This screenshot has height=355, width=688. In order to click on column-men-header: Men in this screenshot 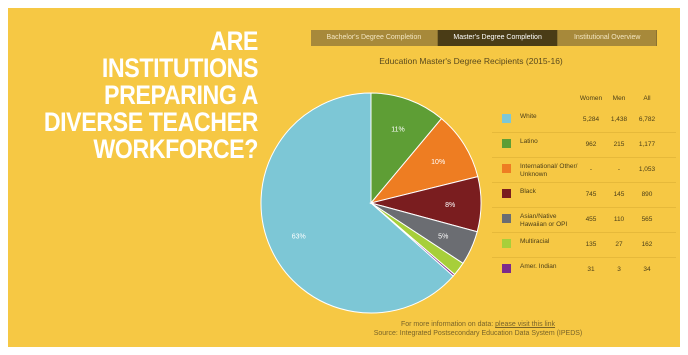, I will do `click(619, 98)`.